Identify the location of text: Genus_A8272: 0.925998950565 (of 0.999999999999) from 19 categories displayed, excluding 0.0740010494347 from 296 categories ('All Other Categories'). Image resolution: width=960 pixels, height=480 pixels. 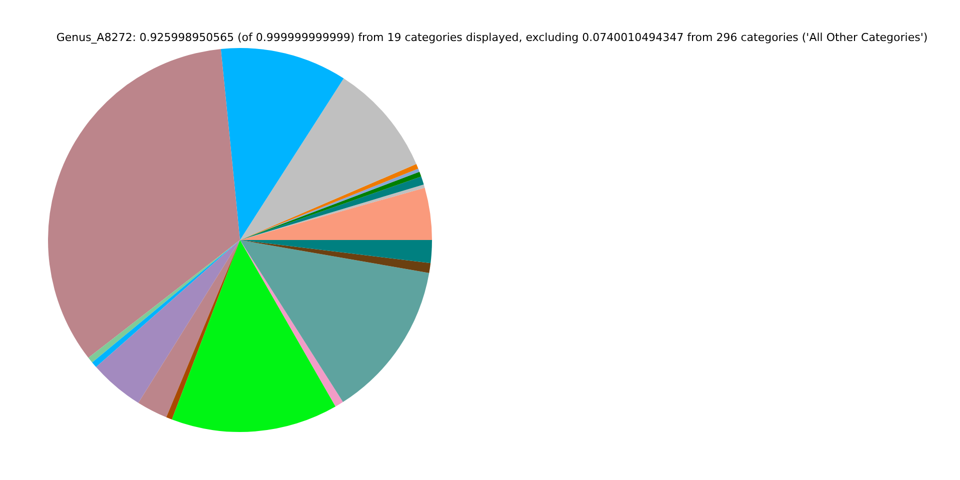
(492, 37).